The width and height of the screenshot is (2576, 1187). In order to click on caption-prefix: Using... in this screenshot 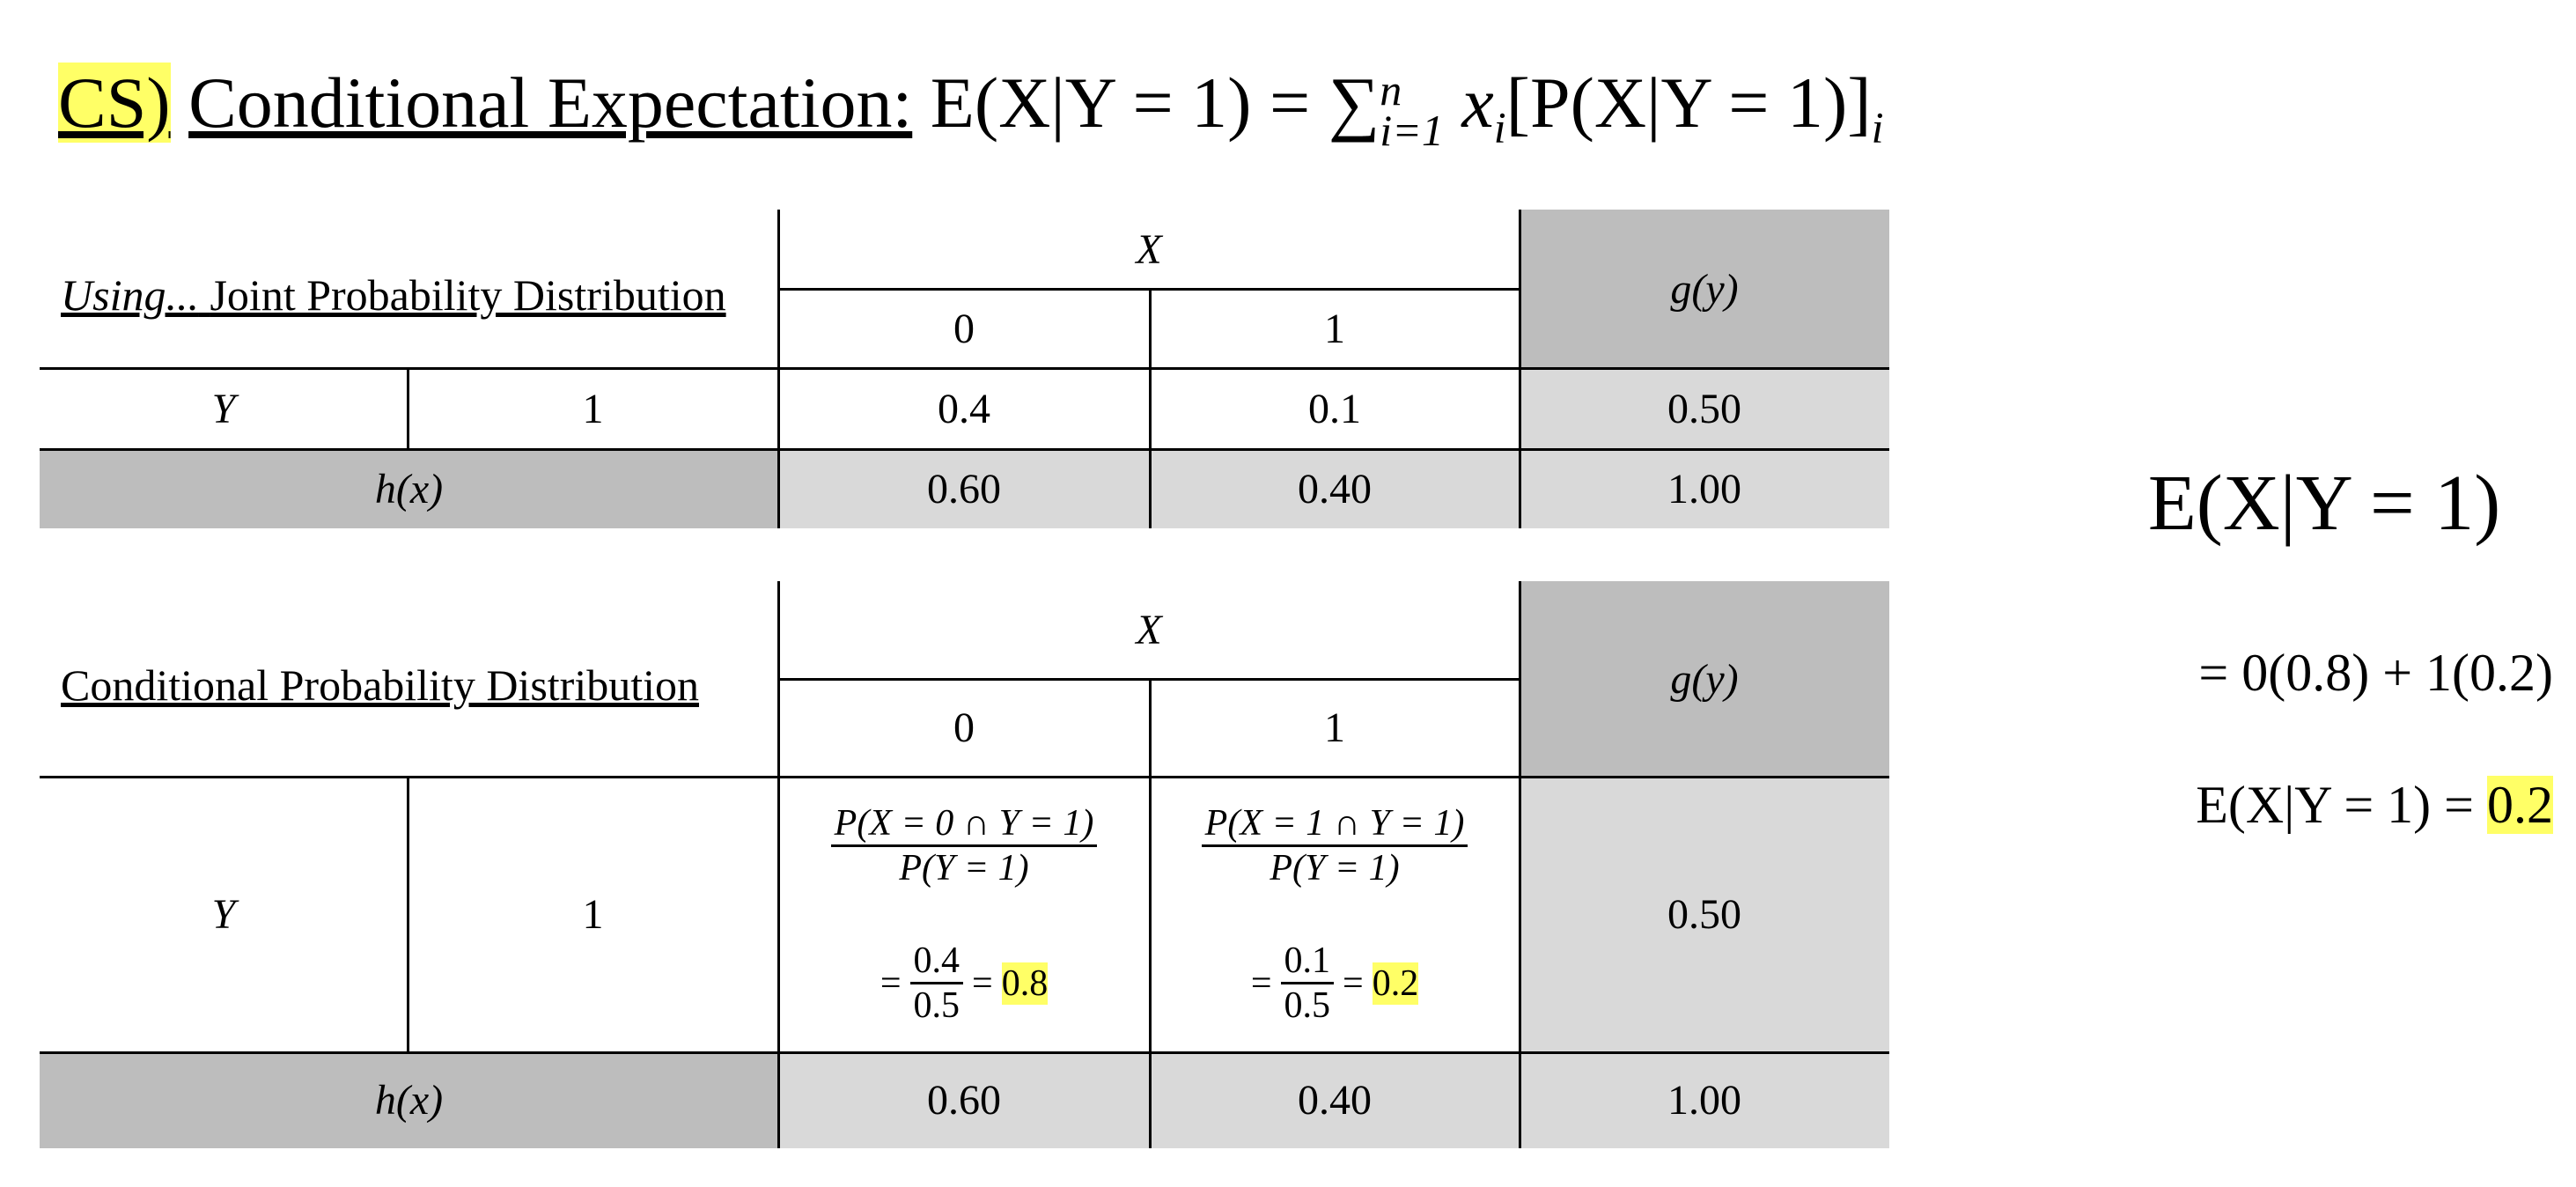, I will do `click(130, 295)`.